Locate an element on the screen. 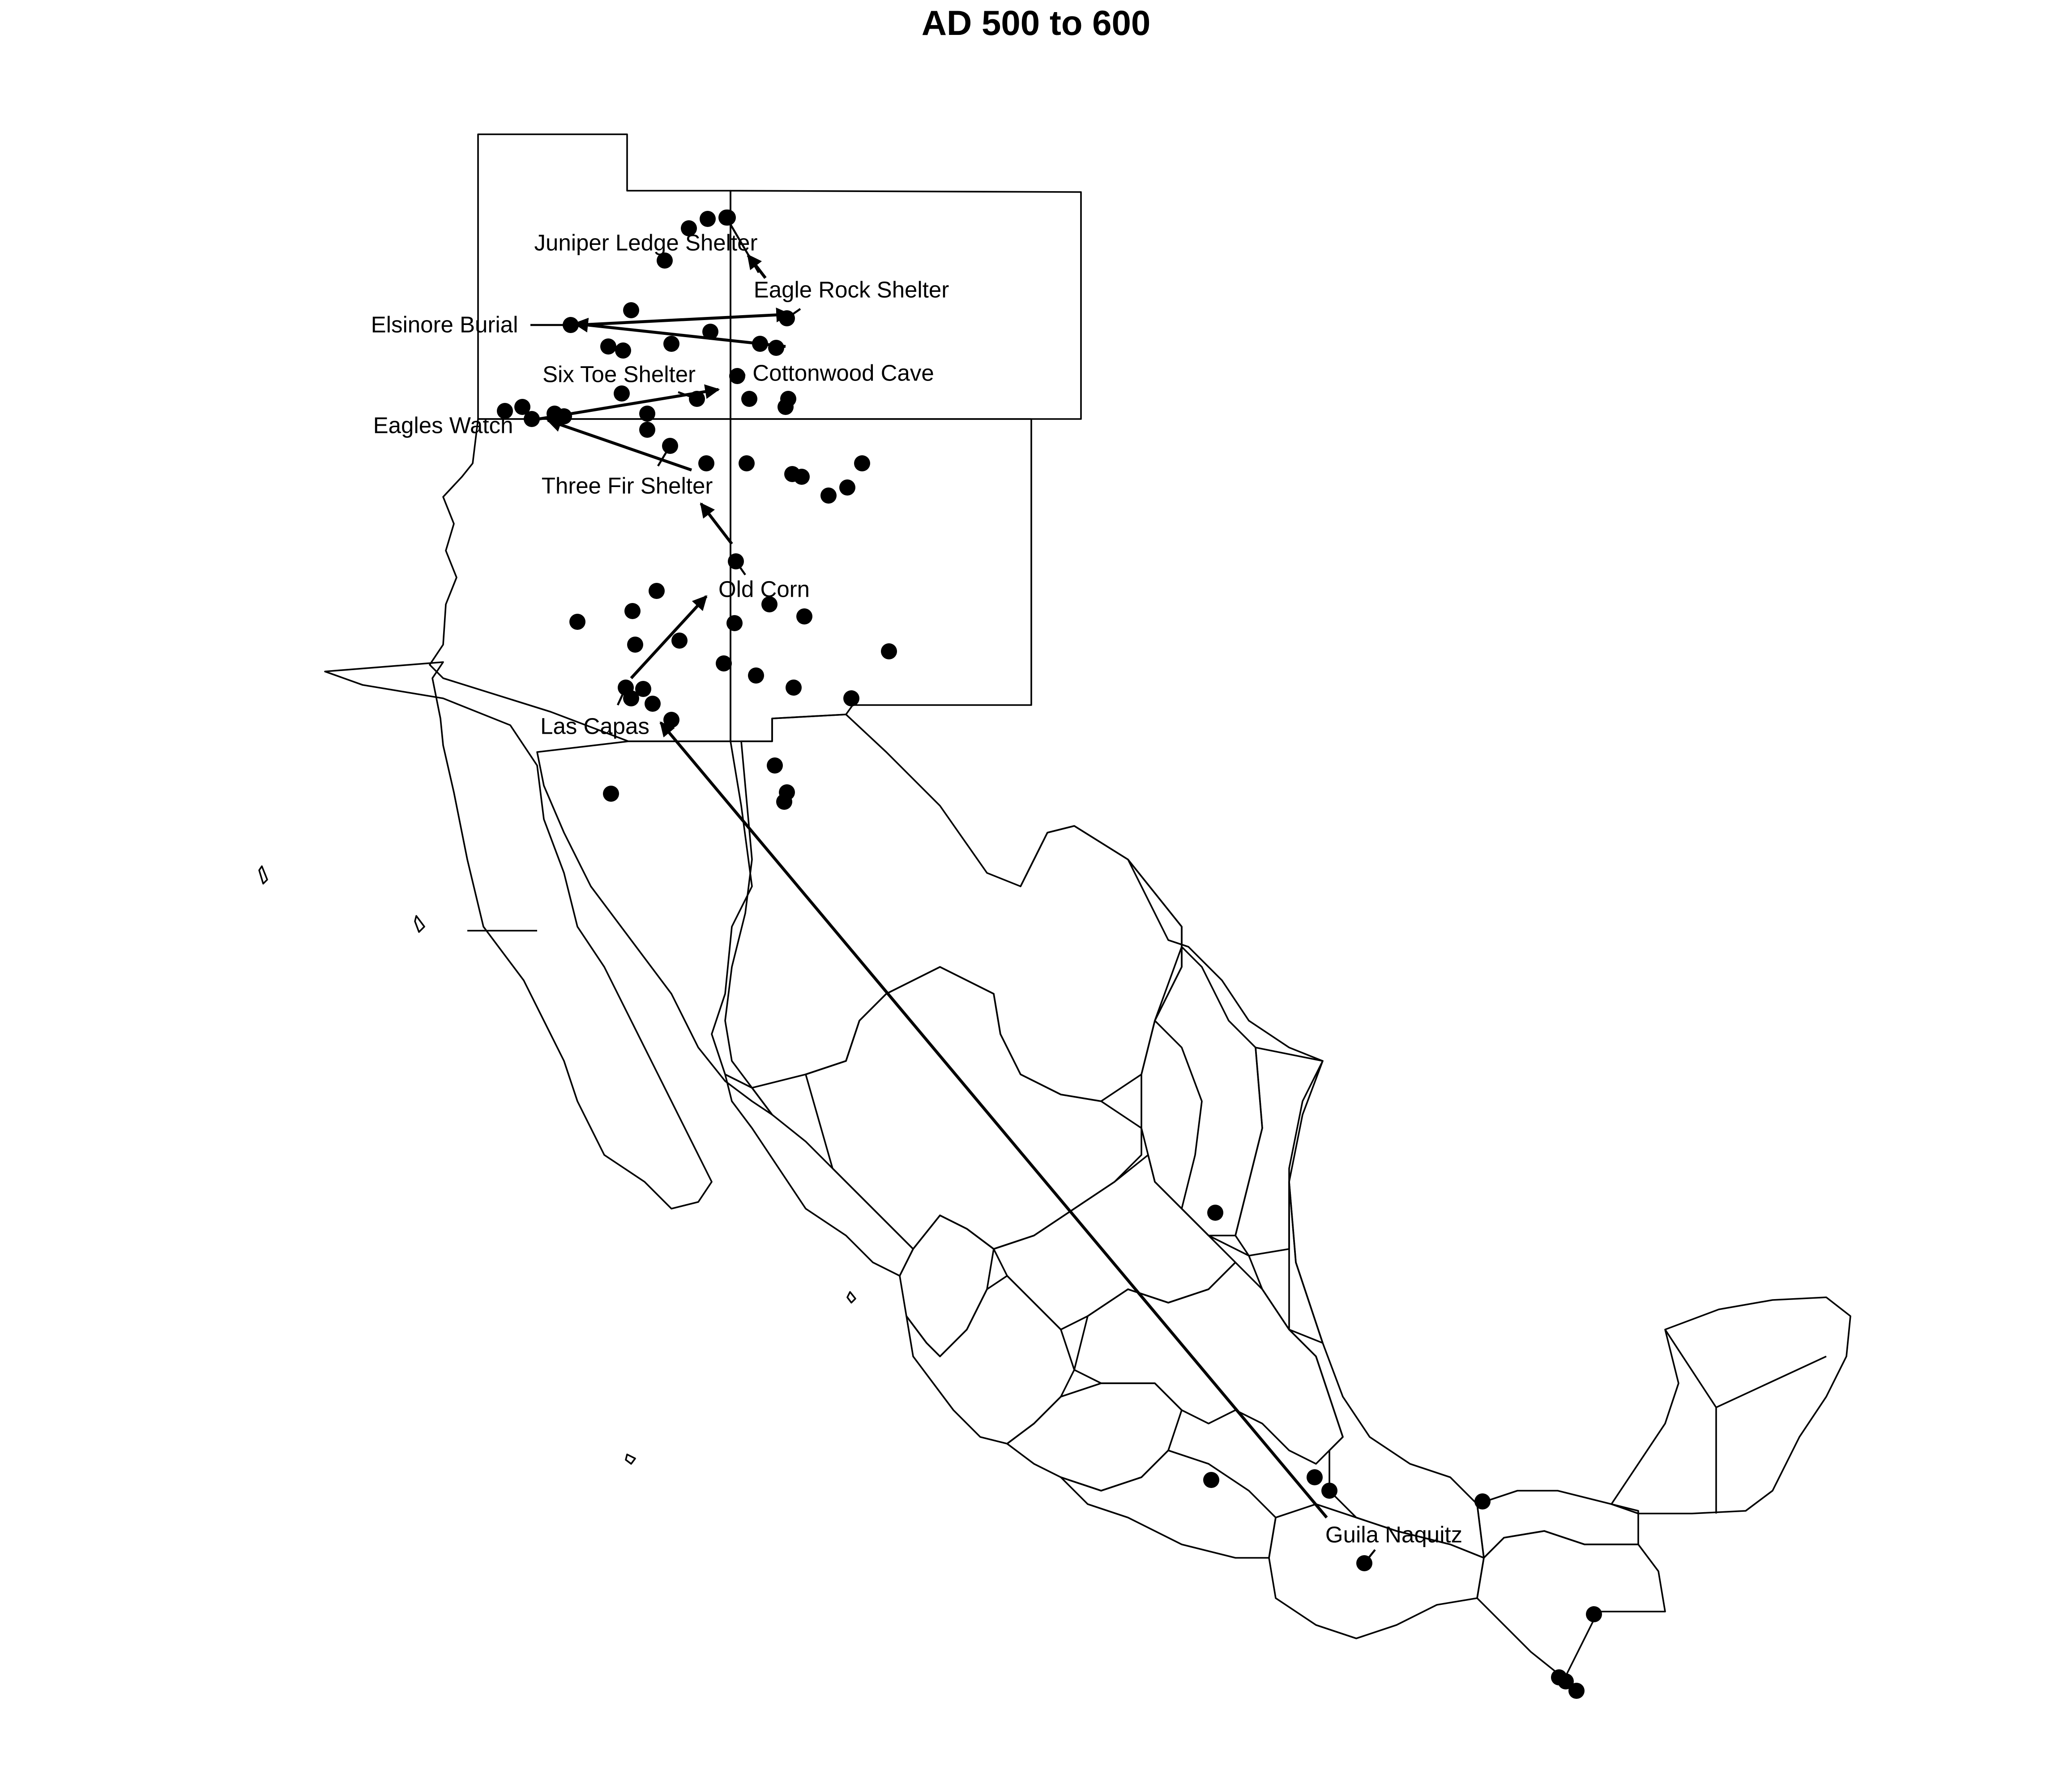  boundary-michoacan is located at coordinates (1094, 1437).